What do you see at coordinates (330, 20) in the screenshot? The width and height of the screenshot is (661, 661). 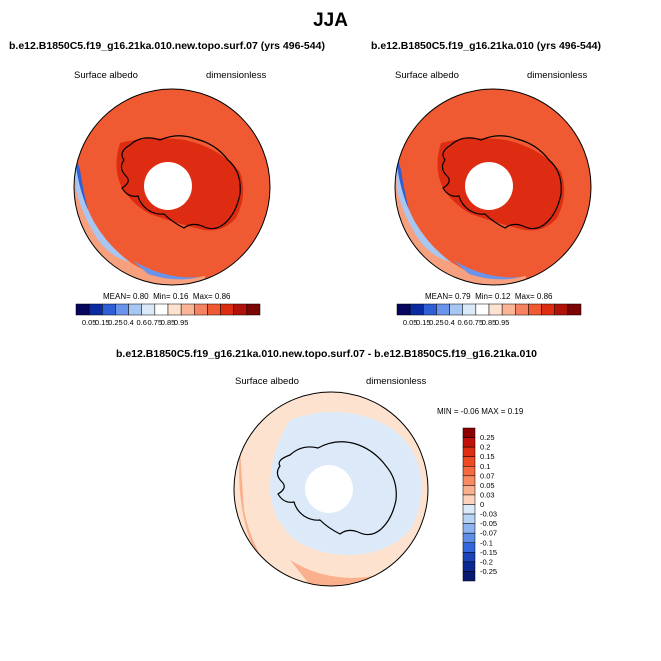 I see `figure-title: JJA` at bounding box center [330, 20].